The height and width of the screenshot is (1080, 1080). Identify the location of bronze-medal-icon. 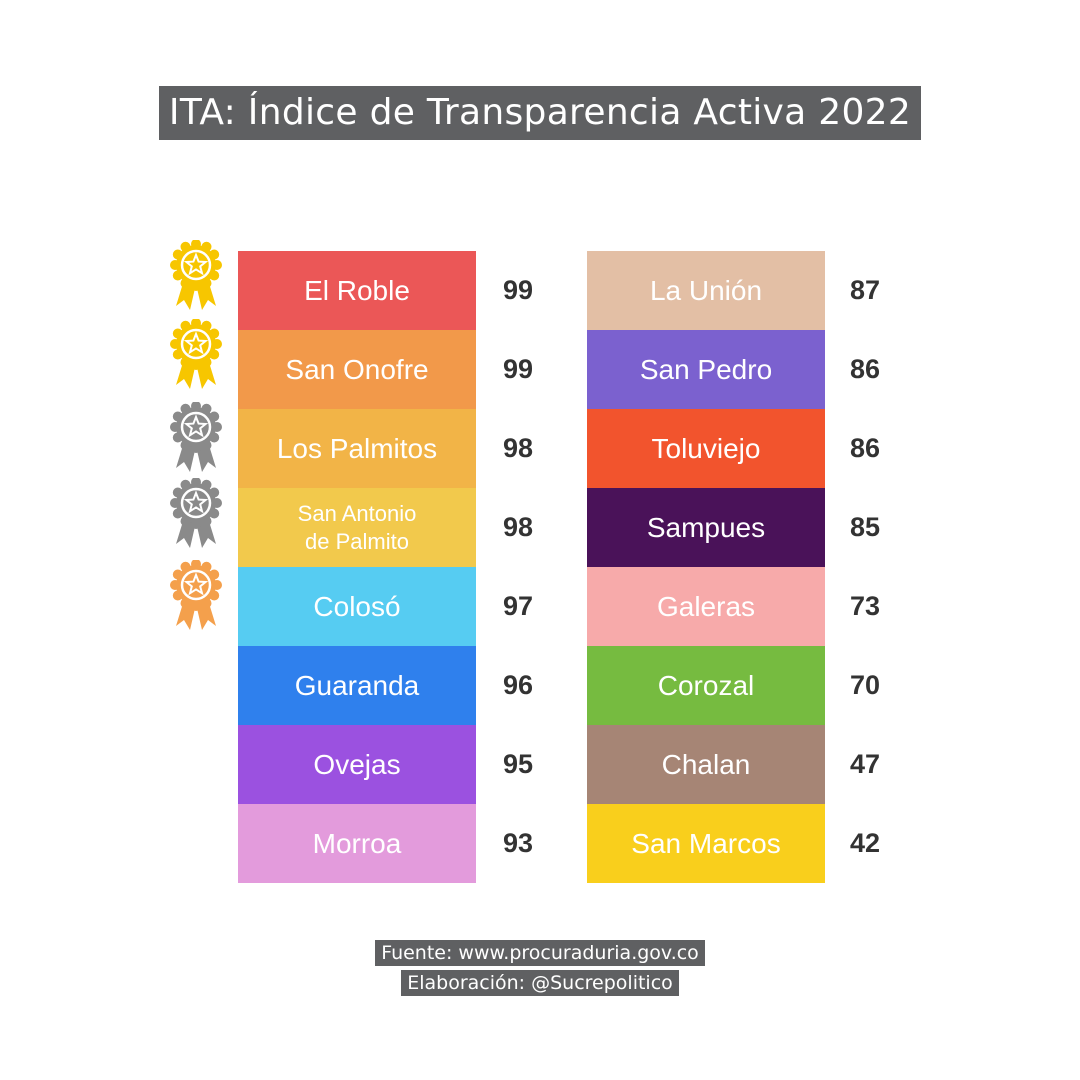
(196, 595).